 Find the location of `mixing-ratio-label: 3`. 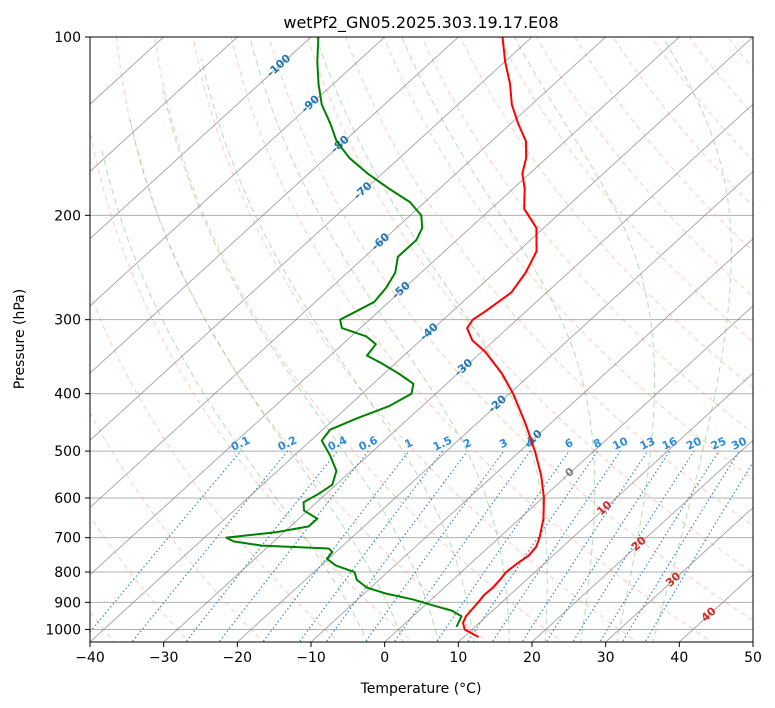

mixing-ratio-label: 3 is located at coordinates (503, 443).